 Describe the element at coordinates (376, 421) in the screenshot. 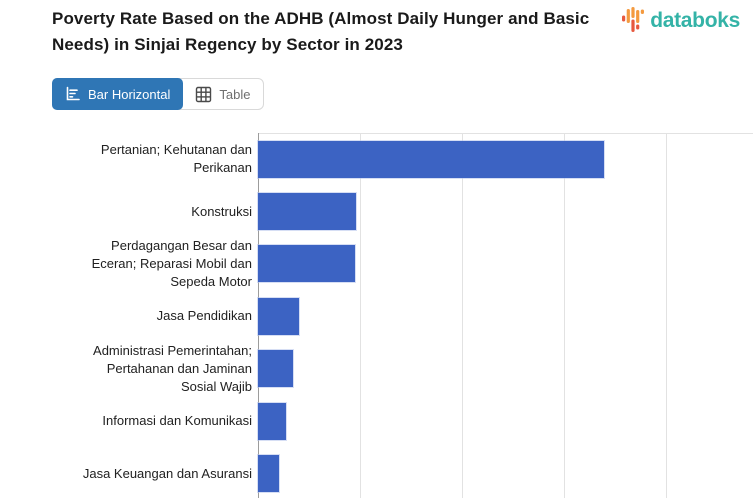

I see `chart-row: Informasi dan Komunikasi` at that location.